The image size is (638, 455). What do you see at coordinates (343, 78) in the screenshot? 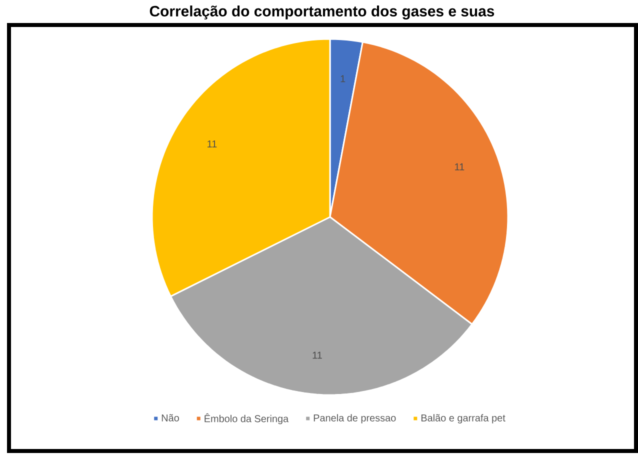
I see `data-label: 1` at bounding box center [343, 78].